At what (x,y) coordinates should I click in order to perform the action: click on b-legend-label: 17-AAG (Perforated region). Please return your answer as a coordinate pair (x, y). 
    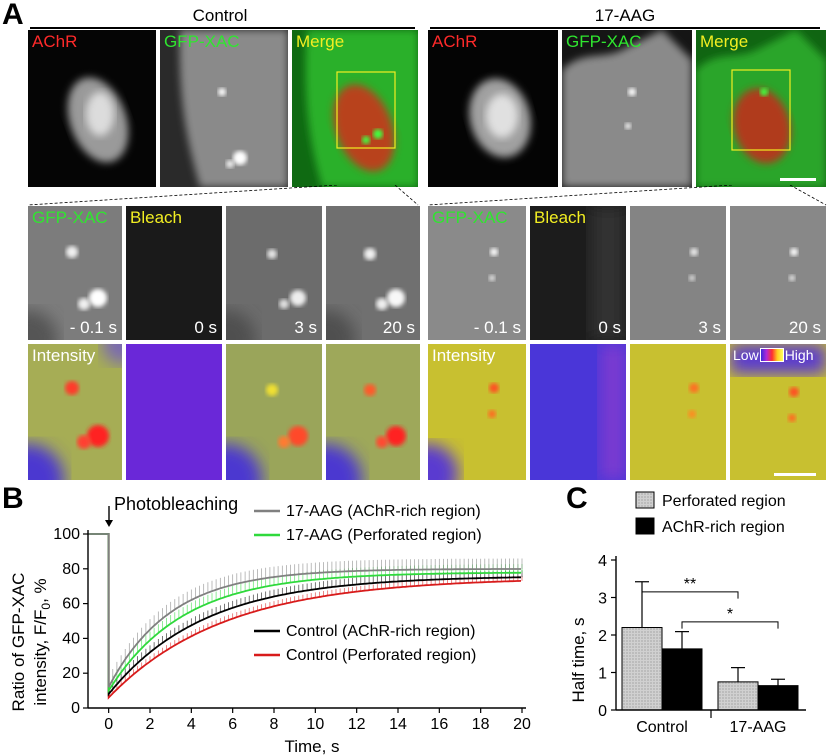
    Looking at the image, I should click on (384, 535).